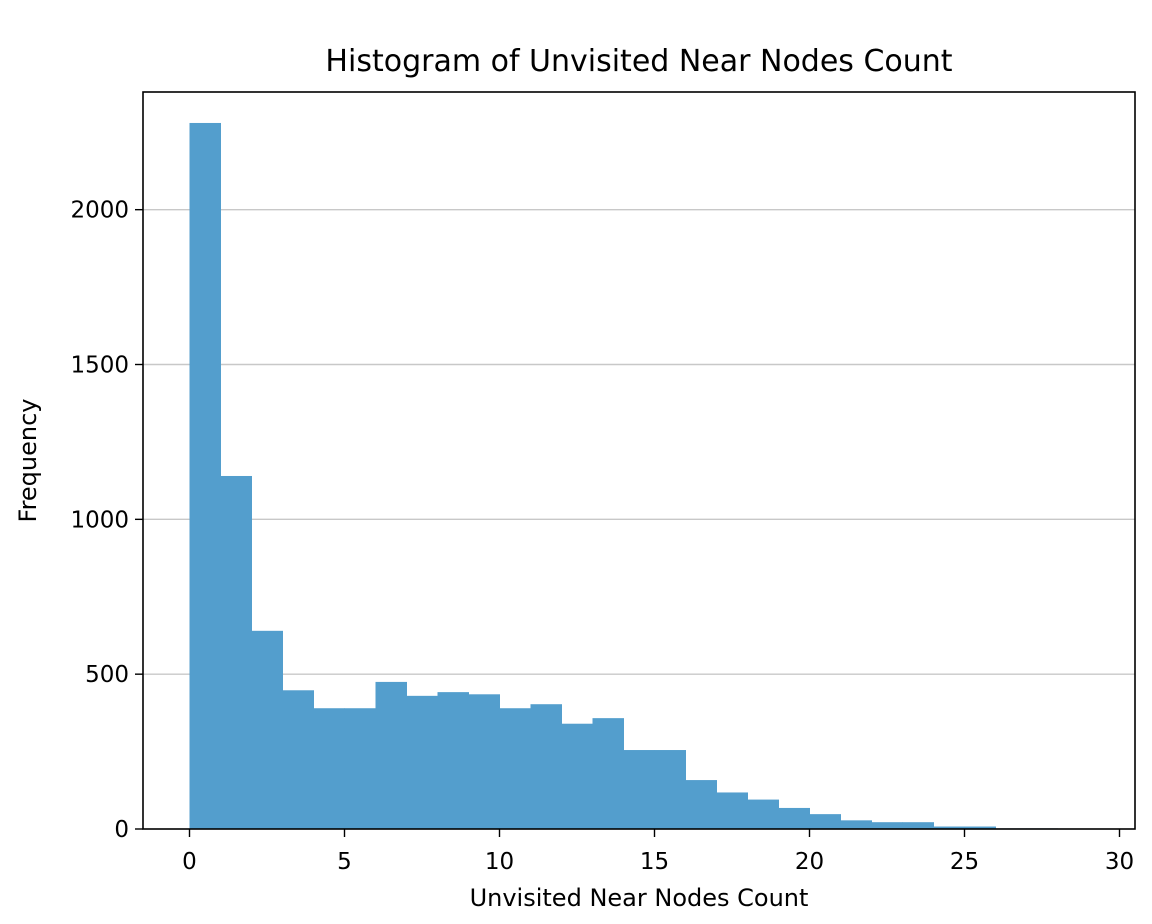 This screenshot has width=1152, height=924. Describe the element at coordinates (1119, 862) in the screenshot. I see `x-tick-label-30: 30` at that location.